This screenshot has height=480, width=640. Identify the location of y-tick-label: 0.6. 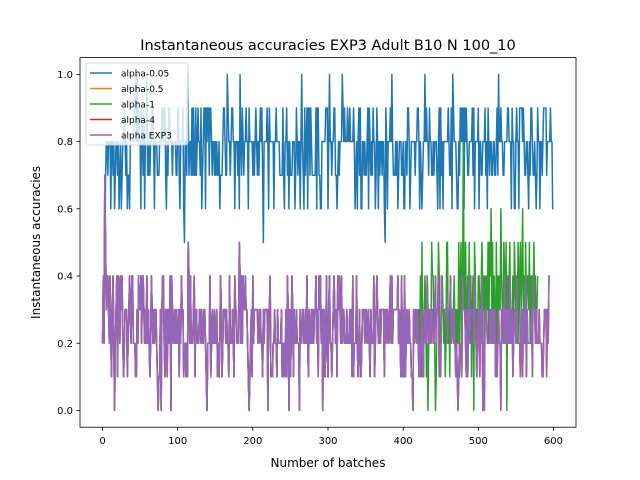
(65, 209).